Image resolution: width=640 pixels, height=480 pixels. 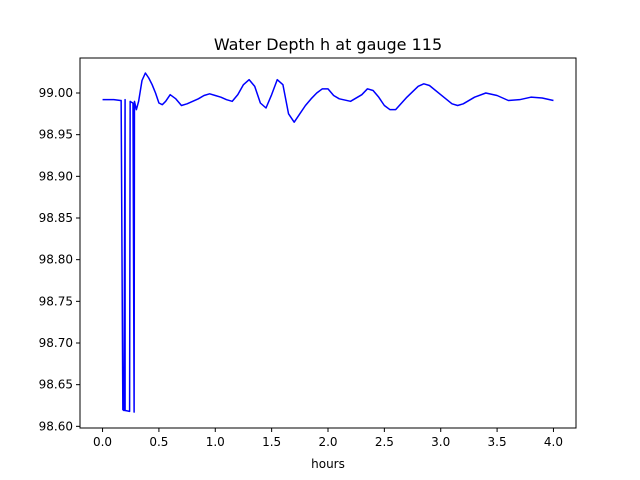 I want to click on y-tick-label: 98.85, so click(x=56, y=218).